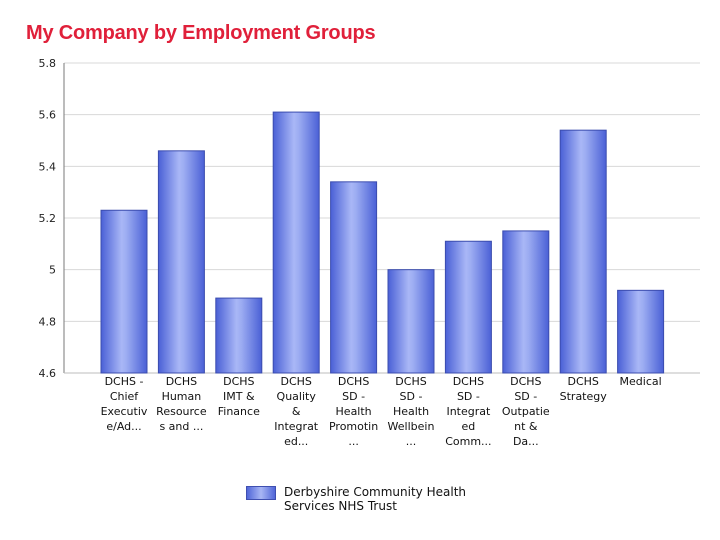 The height and width of the screenshot is (540, 720). I want to click on y-tick-label: 5, so click(52, 270).